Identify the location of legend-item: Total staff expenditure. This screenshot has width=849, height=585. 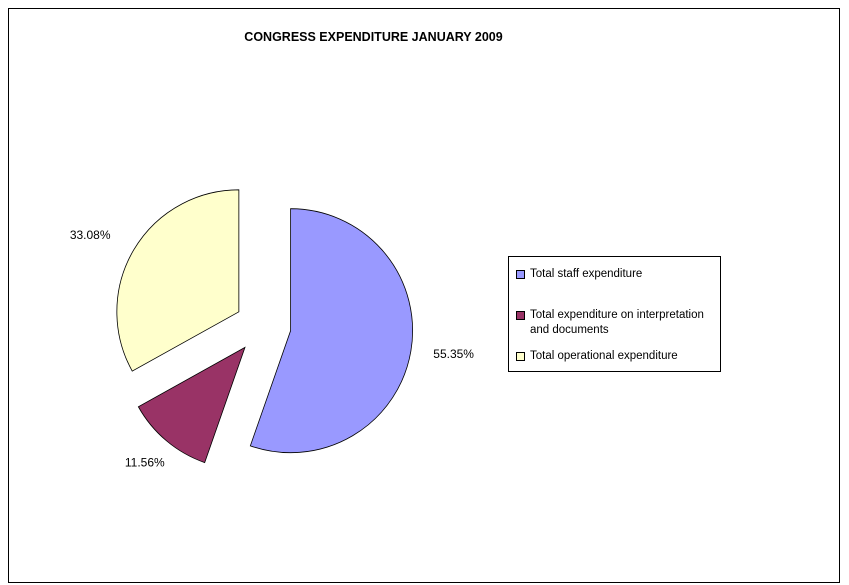
(613, 274).